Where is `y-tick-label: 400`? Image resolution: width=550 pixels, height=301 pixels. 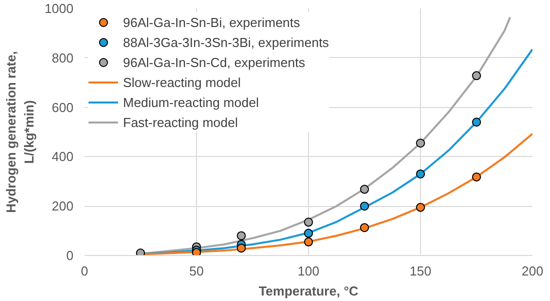
y-tick-label: 400 is located at coordinates (63, 156).